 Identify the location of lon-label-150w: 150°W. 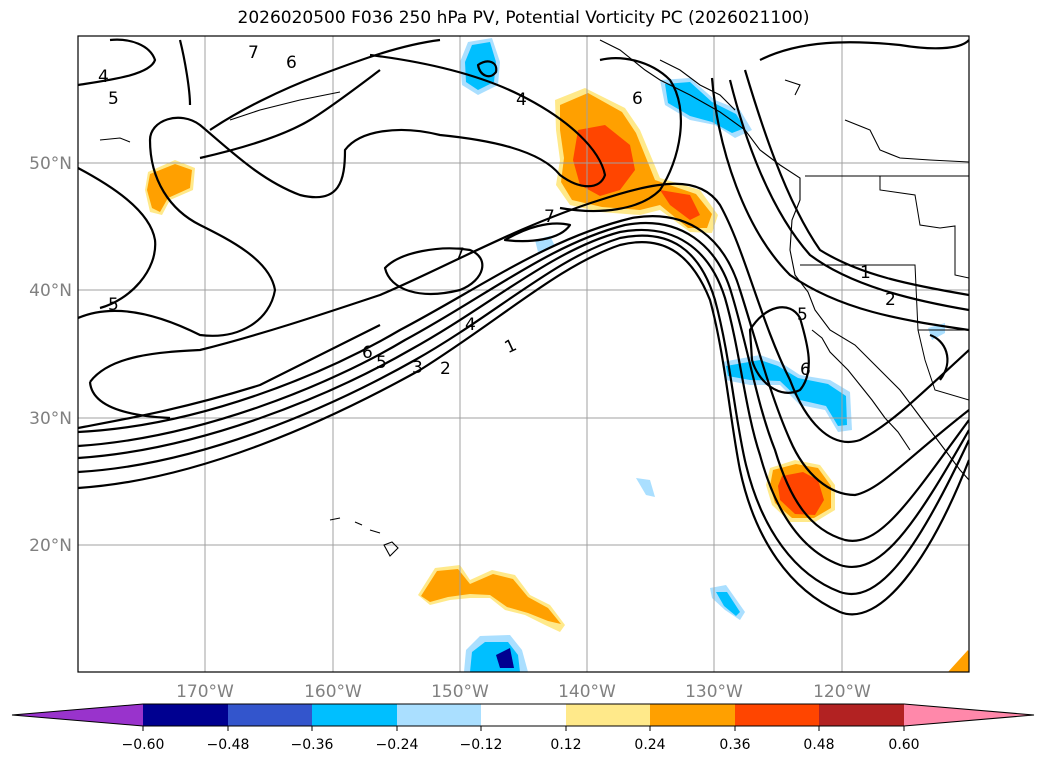
(460, 692).